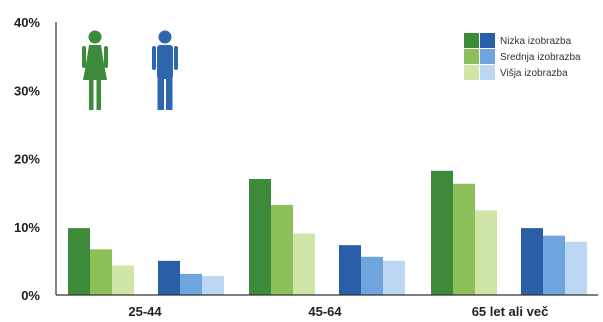  Describe the element at coordinates (442, 232) in the screenshot. I see `bar-women-1-65 let ali več` at that location.